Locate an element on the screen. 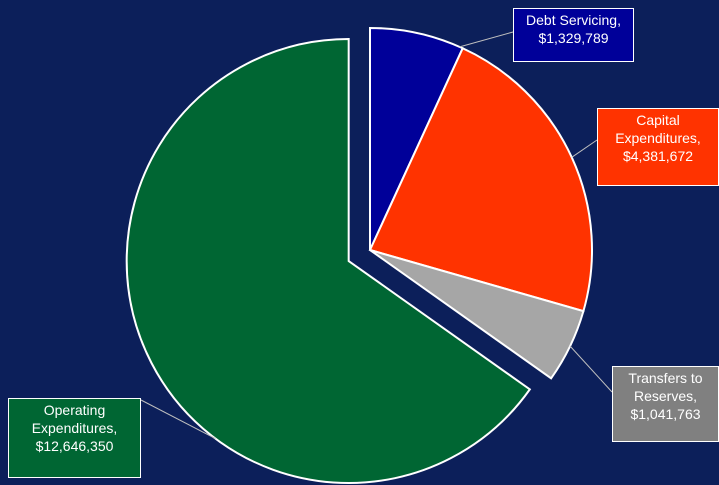 The image size is (719, 485). label-value: $12,646,350 is located at coordinates (74, 446).